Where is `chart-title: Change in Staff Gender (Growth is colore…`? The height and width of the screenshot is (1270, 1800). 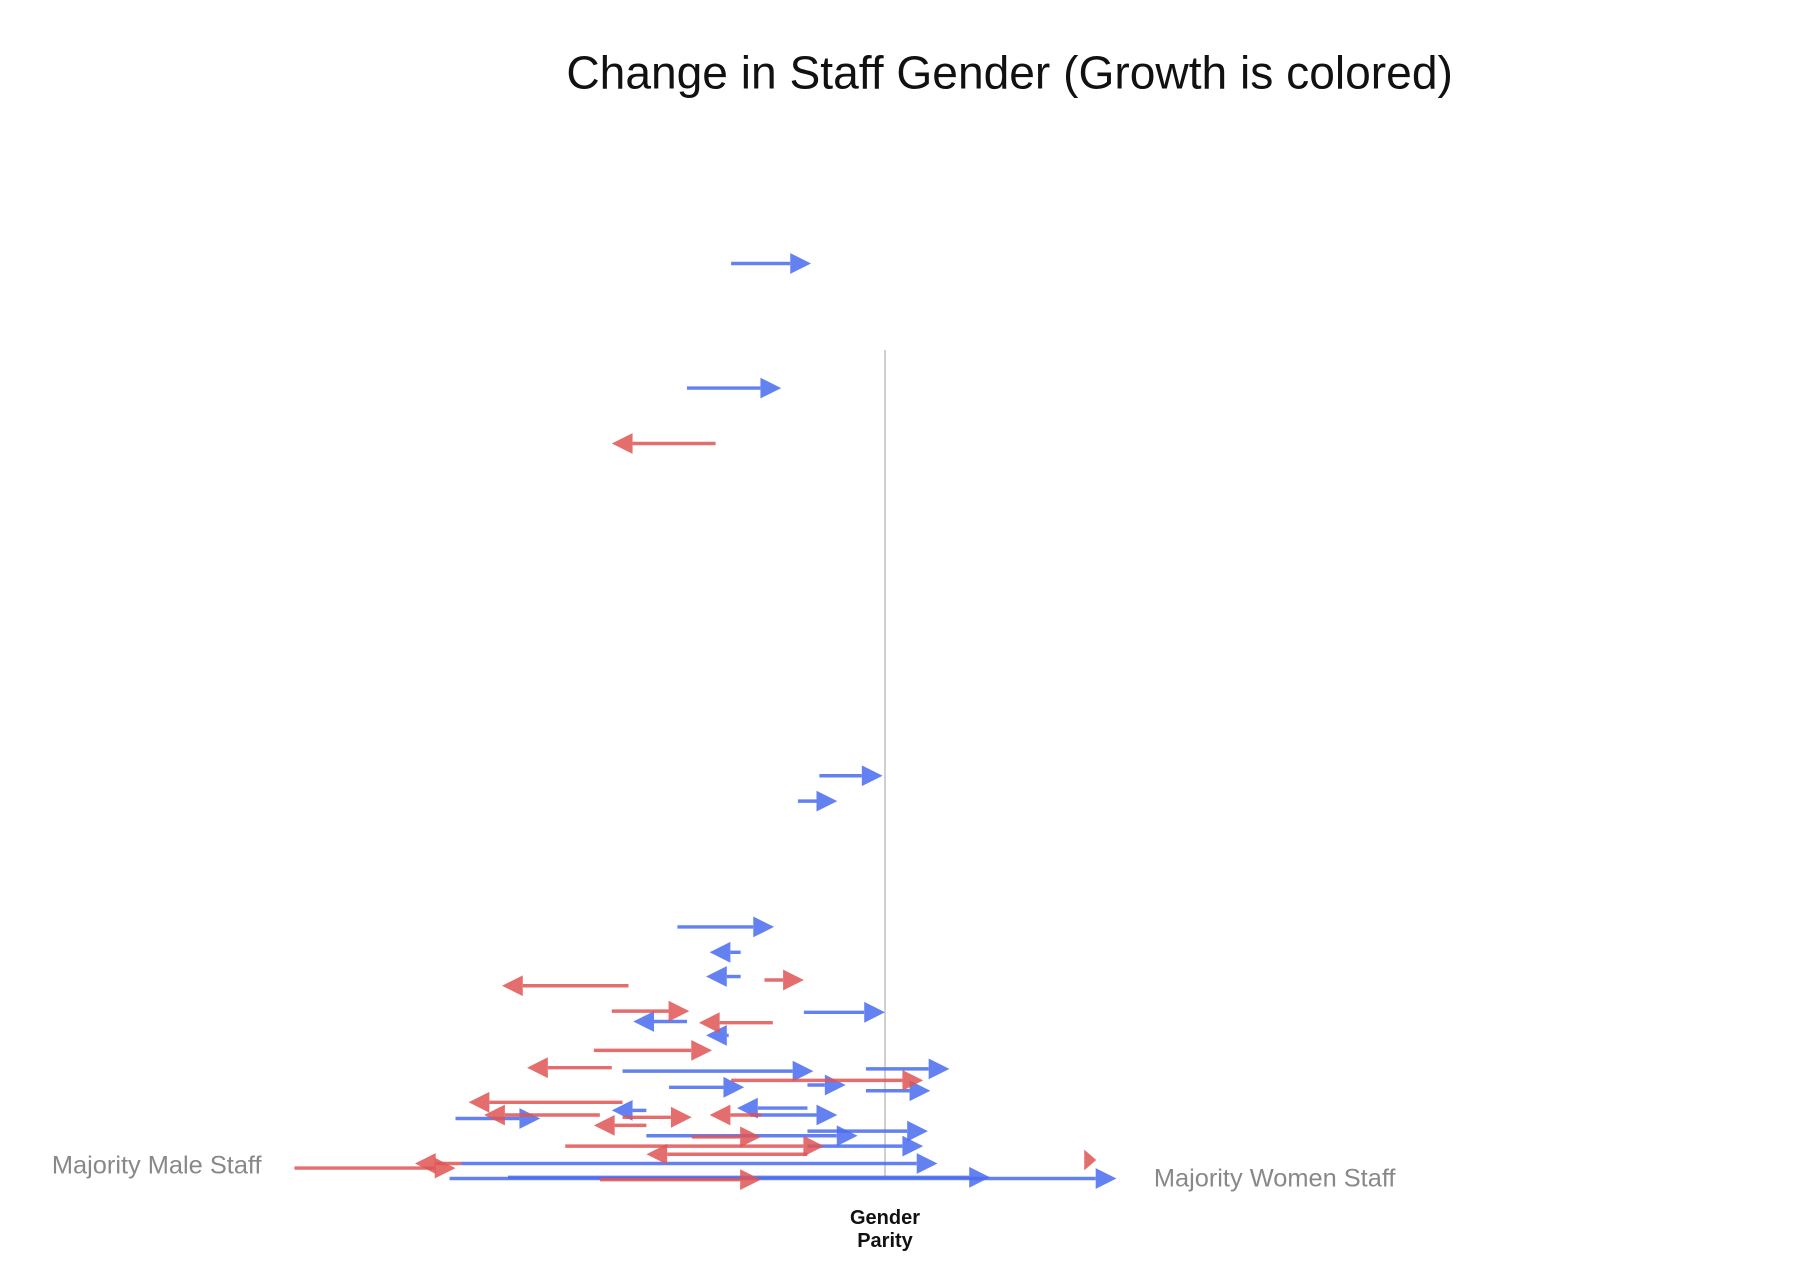 chart-title: Change in Staff Gender (Growth is colore… is located at coordinates (1009, 73).